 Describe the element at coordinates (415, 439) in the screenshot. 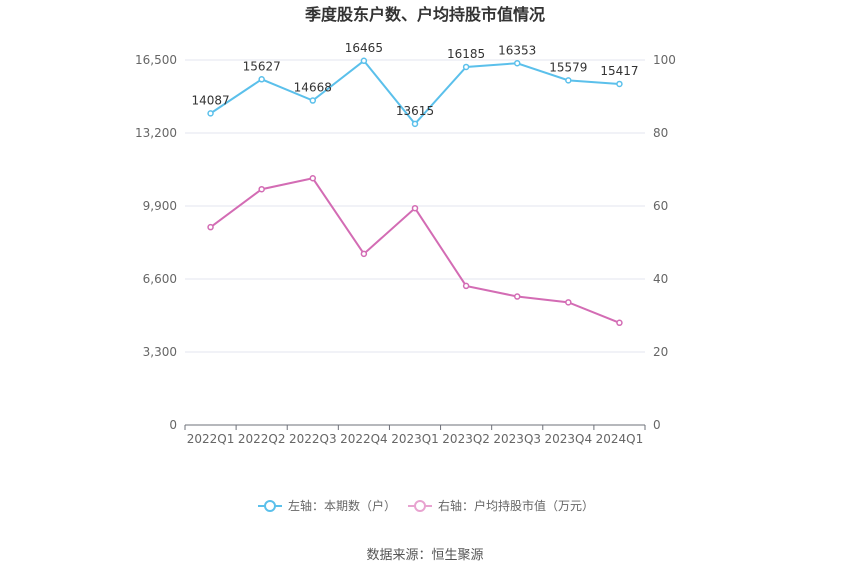

I see `x-axis-tick-label: 2023Q1` at that location.